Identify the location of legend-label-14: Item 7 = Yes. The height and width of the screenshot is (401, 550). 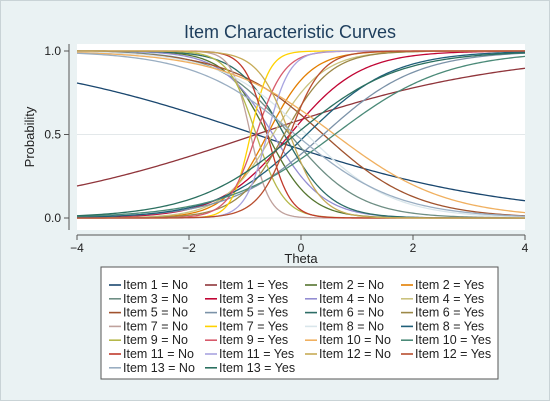
(253, 326).